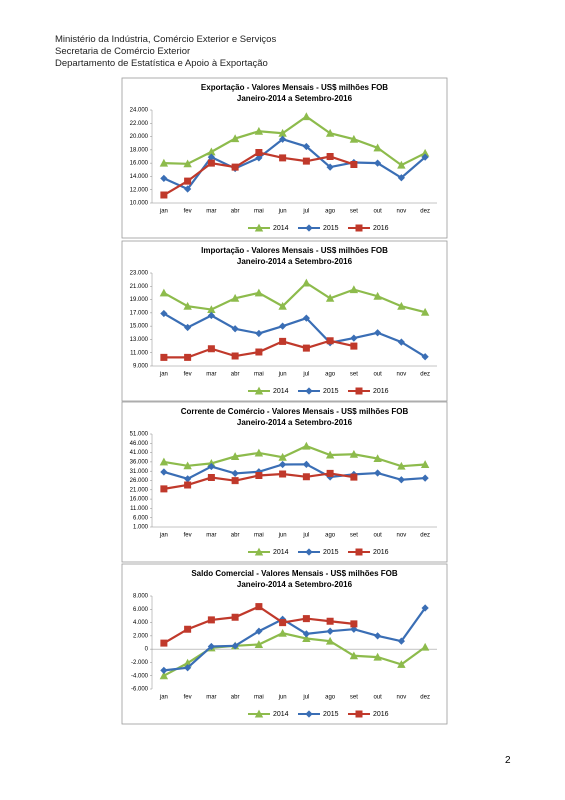  What do you see at coordinates (139, 300) in the screenshot?
I see `y-tick-label: 19.000` at bounding box center [139, 300].